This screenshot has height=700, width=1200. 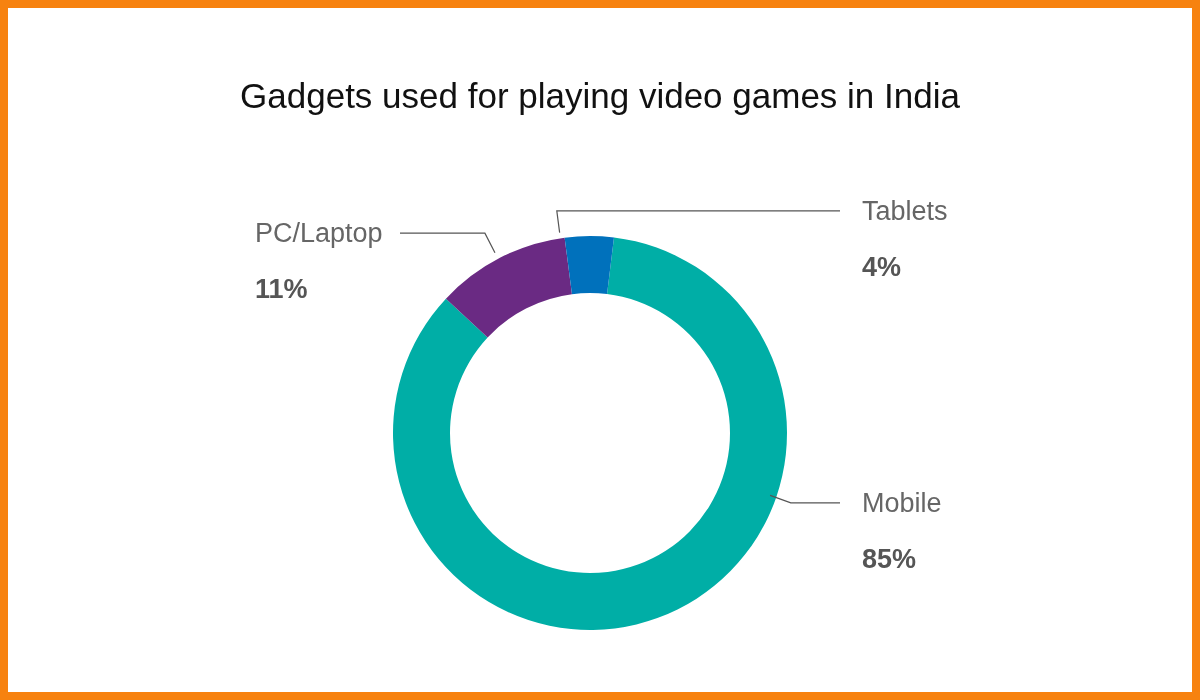 What do you see at coordinates (882, 266) in the screenshot?
I see `data-label: 4%` at bounding box center [882, 266].